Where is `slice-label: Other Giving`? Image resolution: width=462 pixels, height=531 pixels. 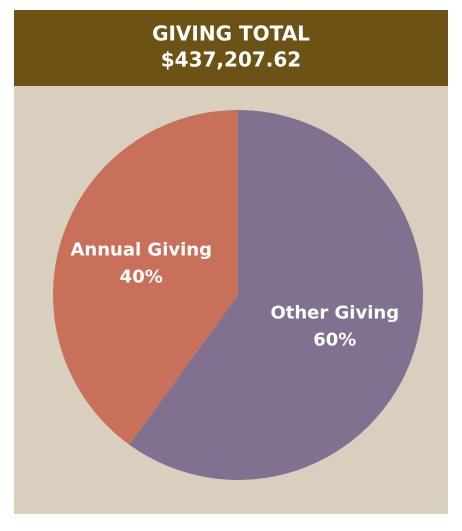 slice-label: Other Giving is located at coordinates (334, 312).